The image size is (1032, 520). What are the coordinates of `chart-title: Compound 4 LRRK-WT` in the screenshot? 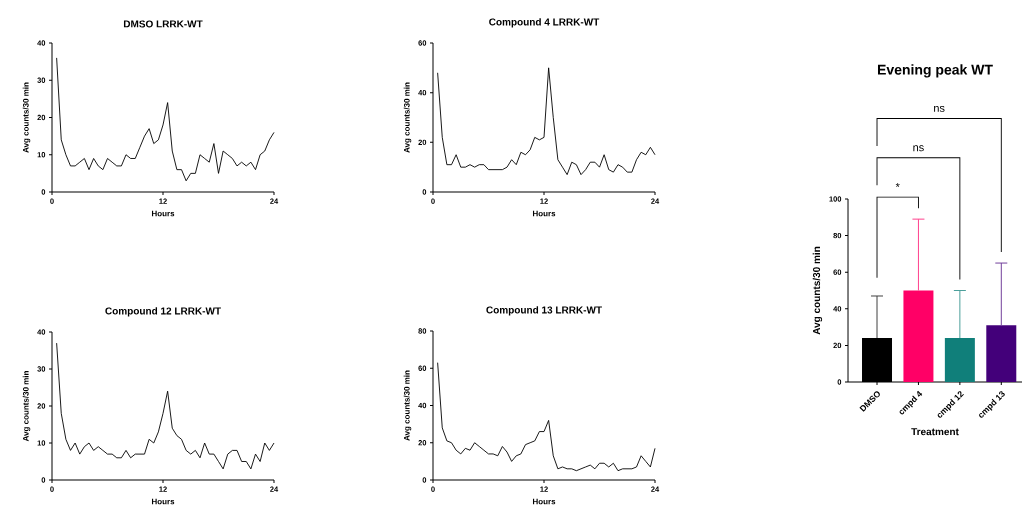 It's located at (544, 23).